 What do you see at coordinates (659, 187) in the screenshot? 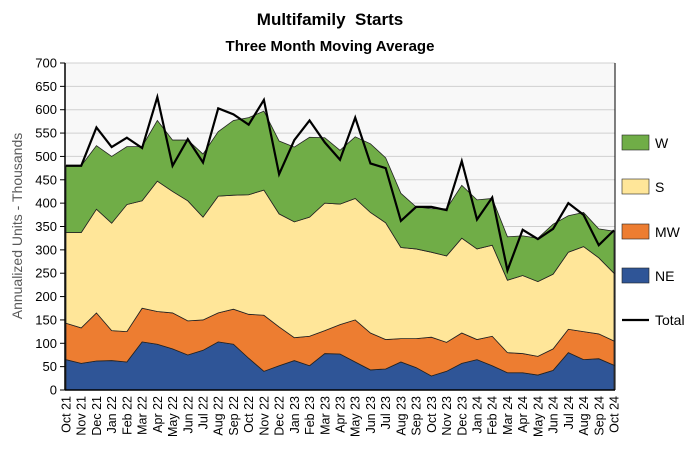
I see `legend-label-s: S` at bounding box center [659, 187].